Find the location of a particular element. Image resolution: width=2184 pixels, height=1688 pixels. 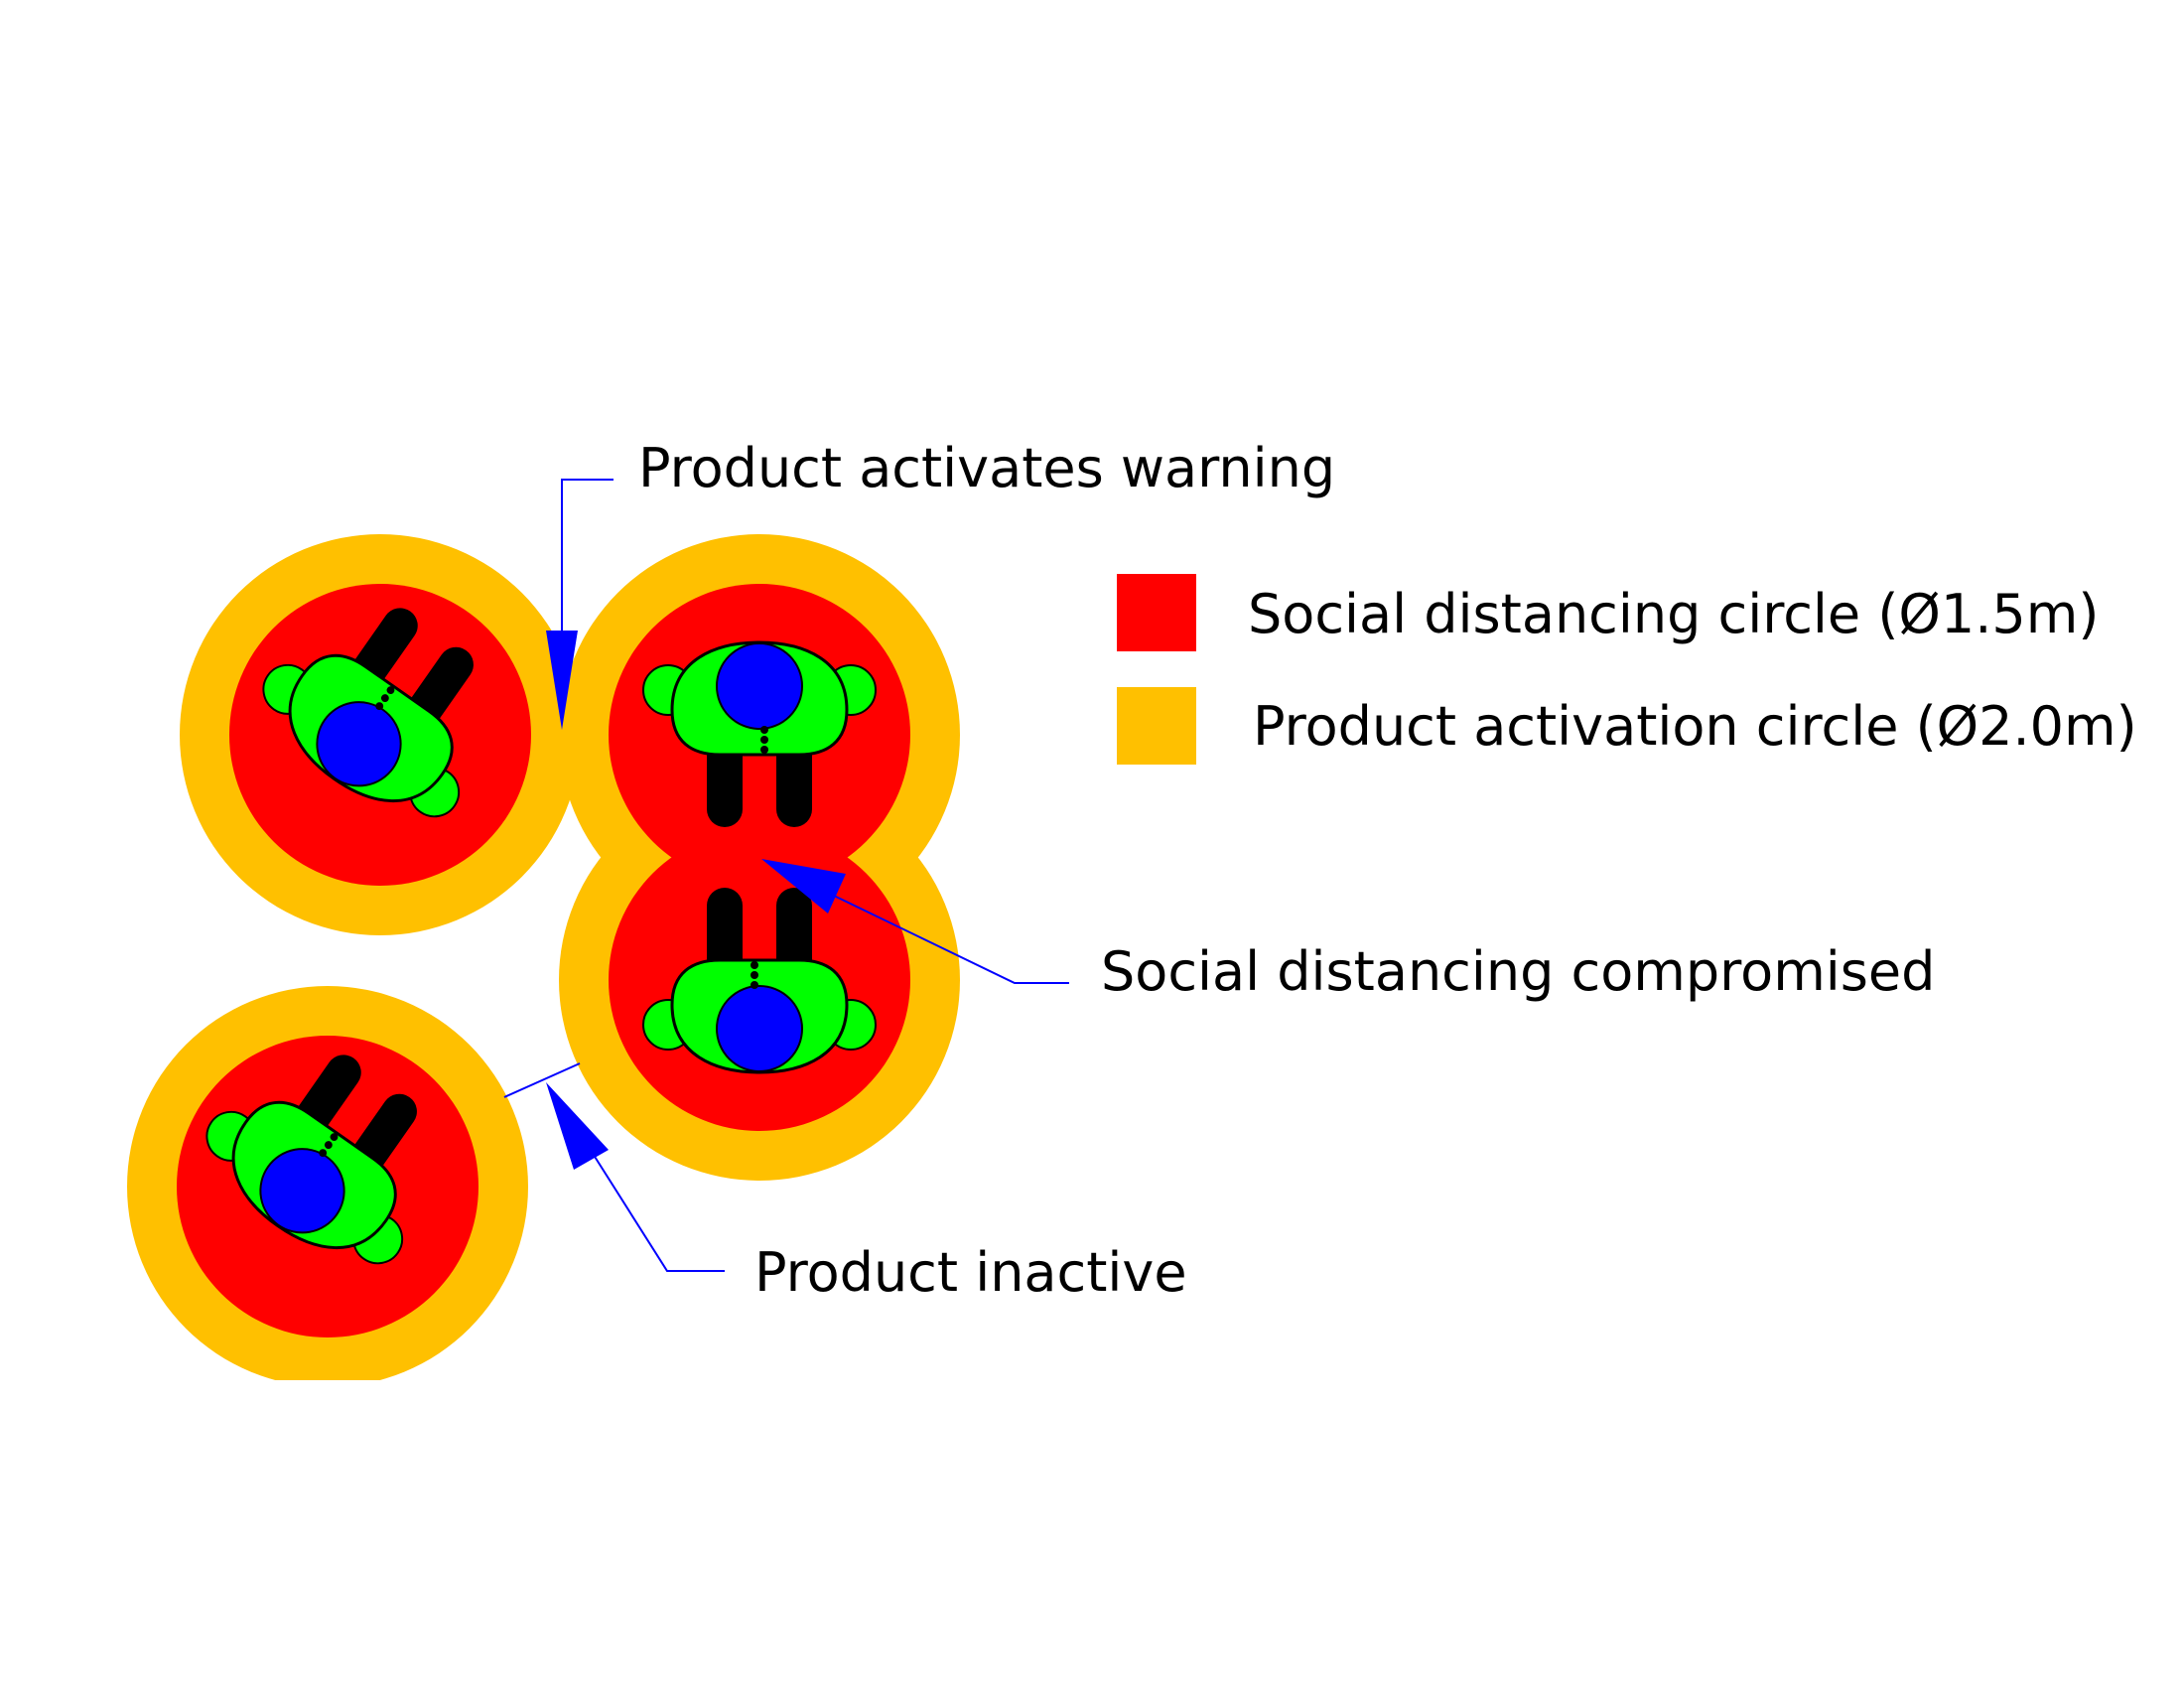

legend-activation-swatch is located at coordinates (1156, 726).